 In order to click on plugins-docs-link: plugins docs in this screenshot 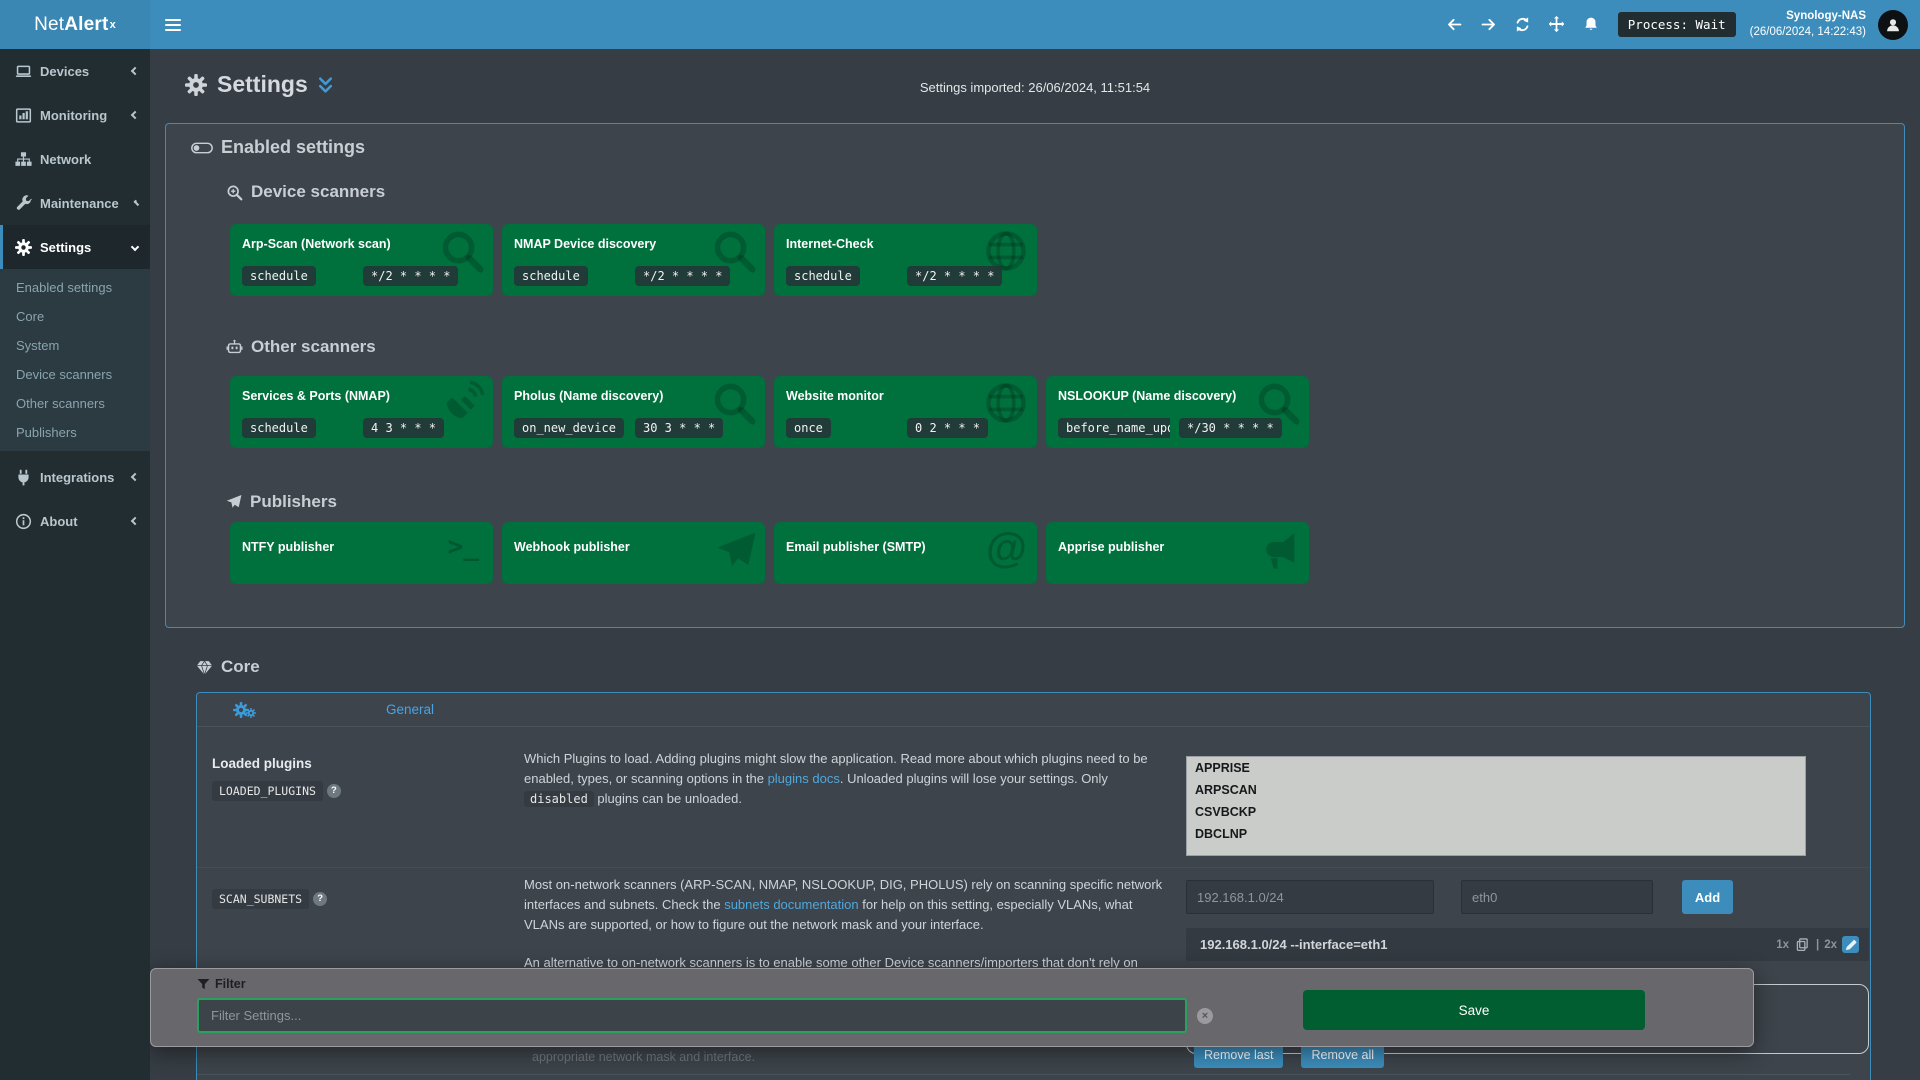, I will do `click(803, 779)`.